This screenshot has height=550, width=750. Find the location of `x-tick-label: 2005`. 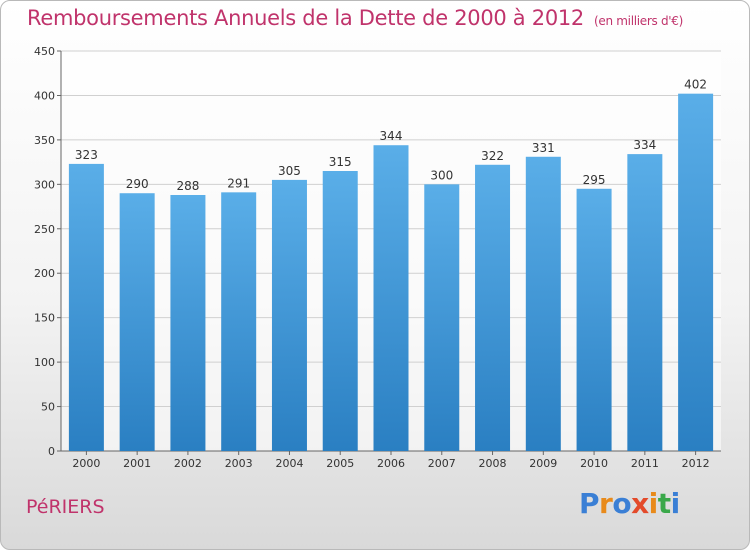

x-tick-label: 2005 is located at coordinates (340, 463).